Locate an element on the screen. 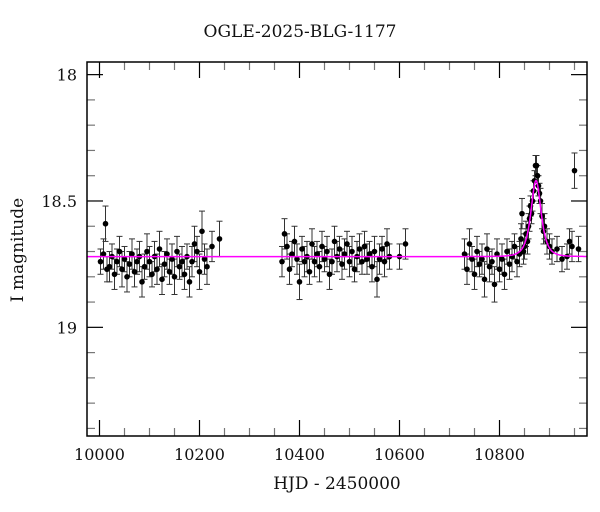  x-axis-label: HJD - 2450000 is located at coordinates (337, 484).